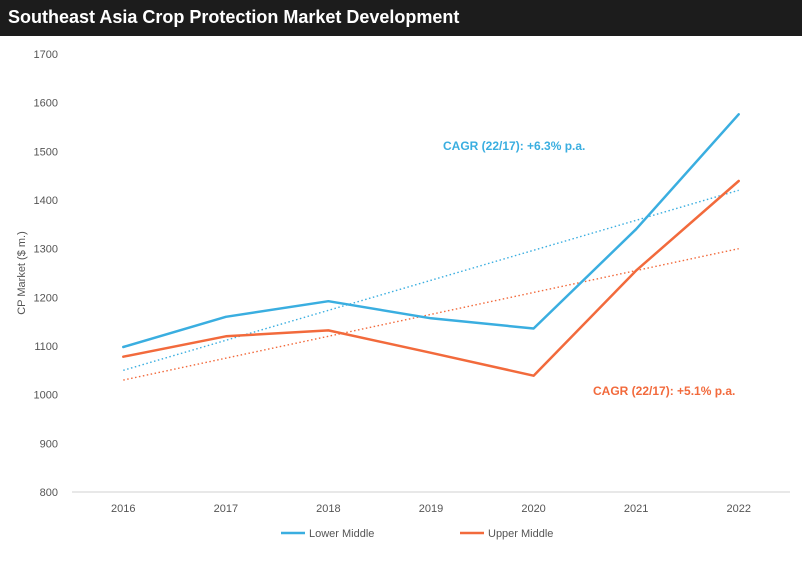  What do you see at coordinates (520, 534) in the screenshot?
I see `legend-label-upper-middle: Upper Middle` at bounding box center [520, 534].